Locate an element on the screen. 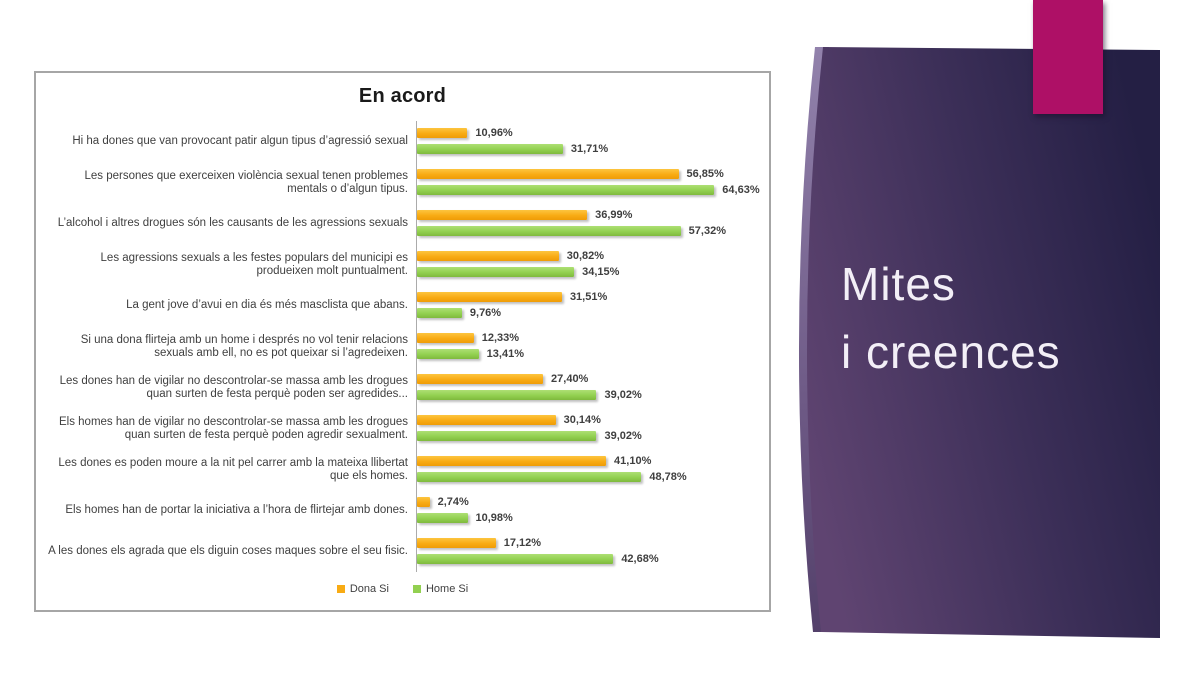 The image size is (1200, 676). bars-cell: 30,14% 39,02% is located at coordinates (592, 428).